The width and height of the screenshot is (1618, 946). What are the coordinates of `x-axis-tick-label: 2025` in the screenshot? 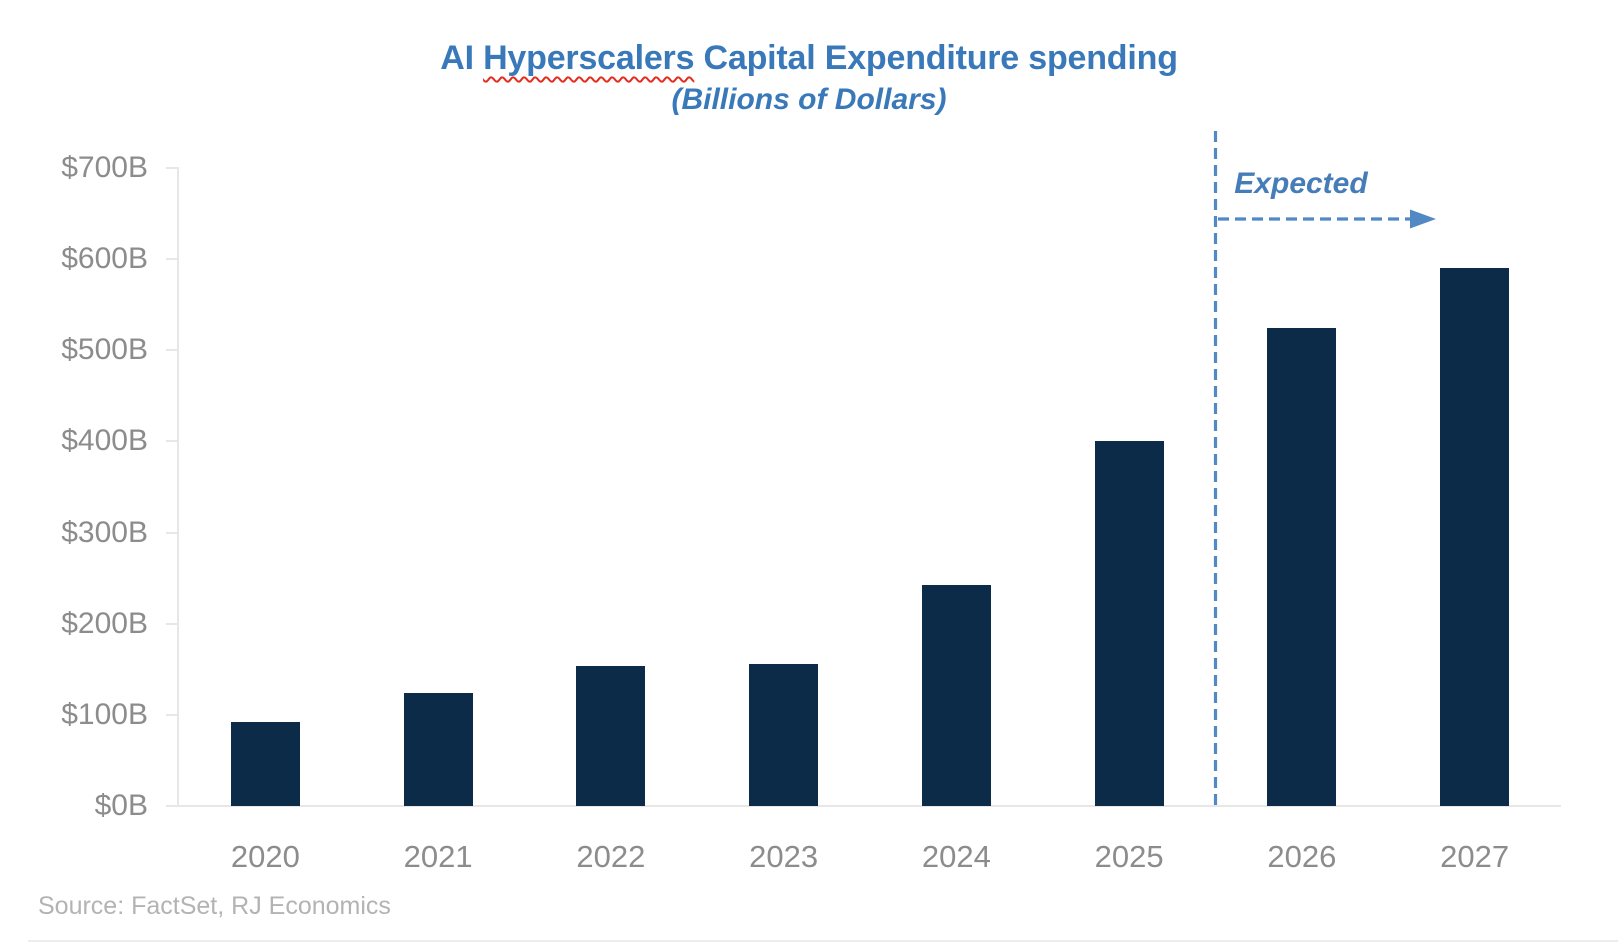 It's located at (1129, 856).